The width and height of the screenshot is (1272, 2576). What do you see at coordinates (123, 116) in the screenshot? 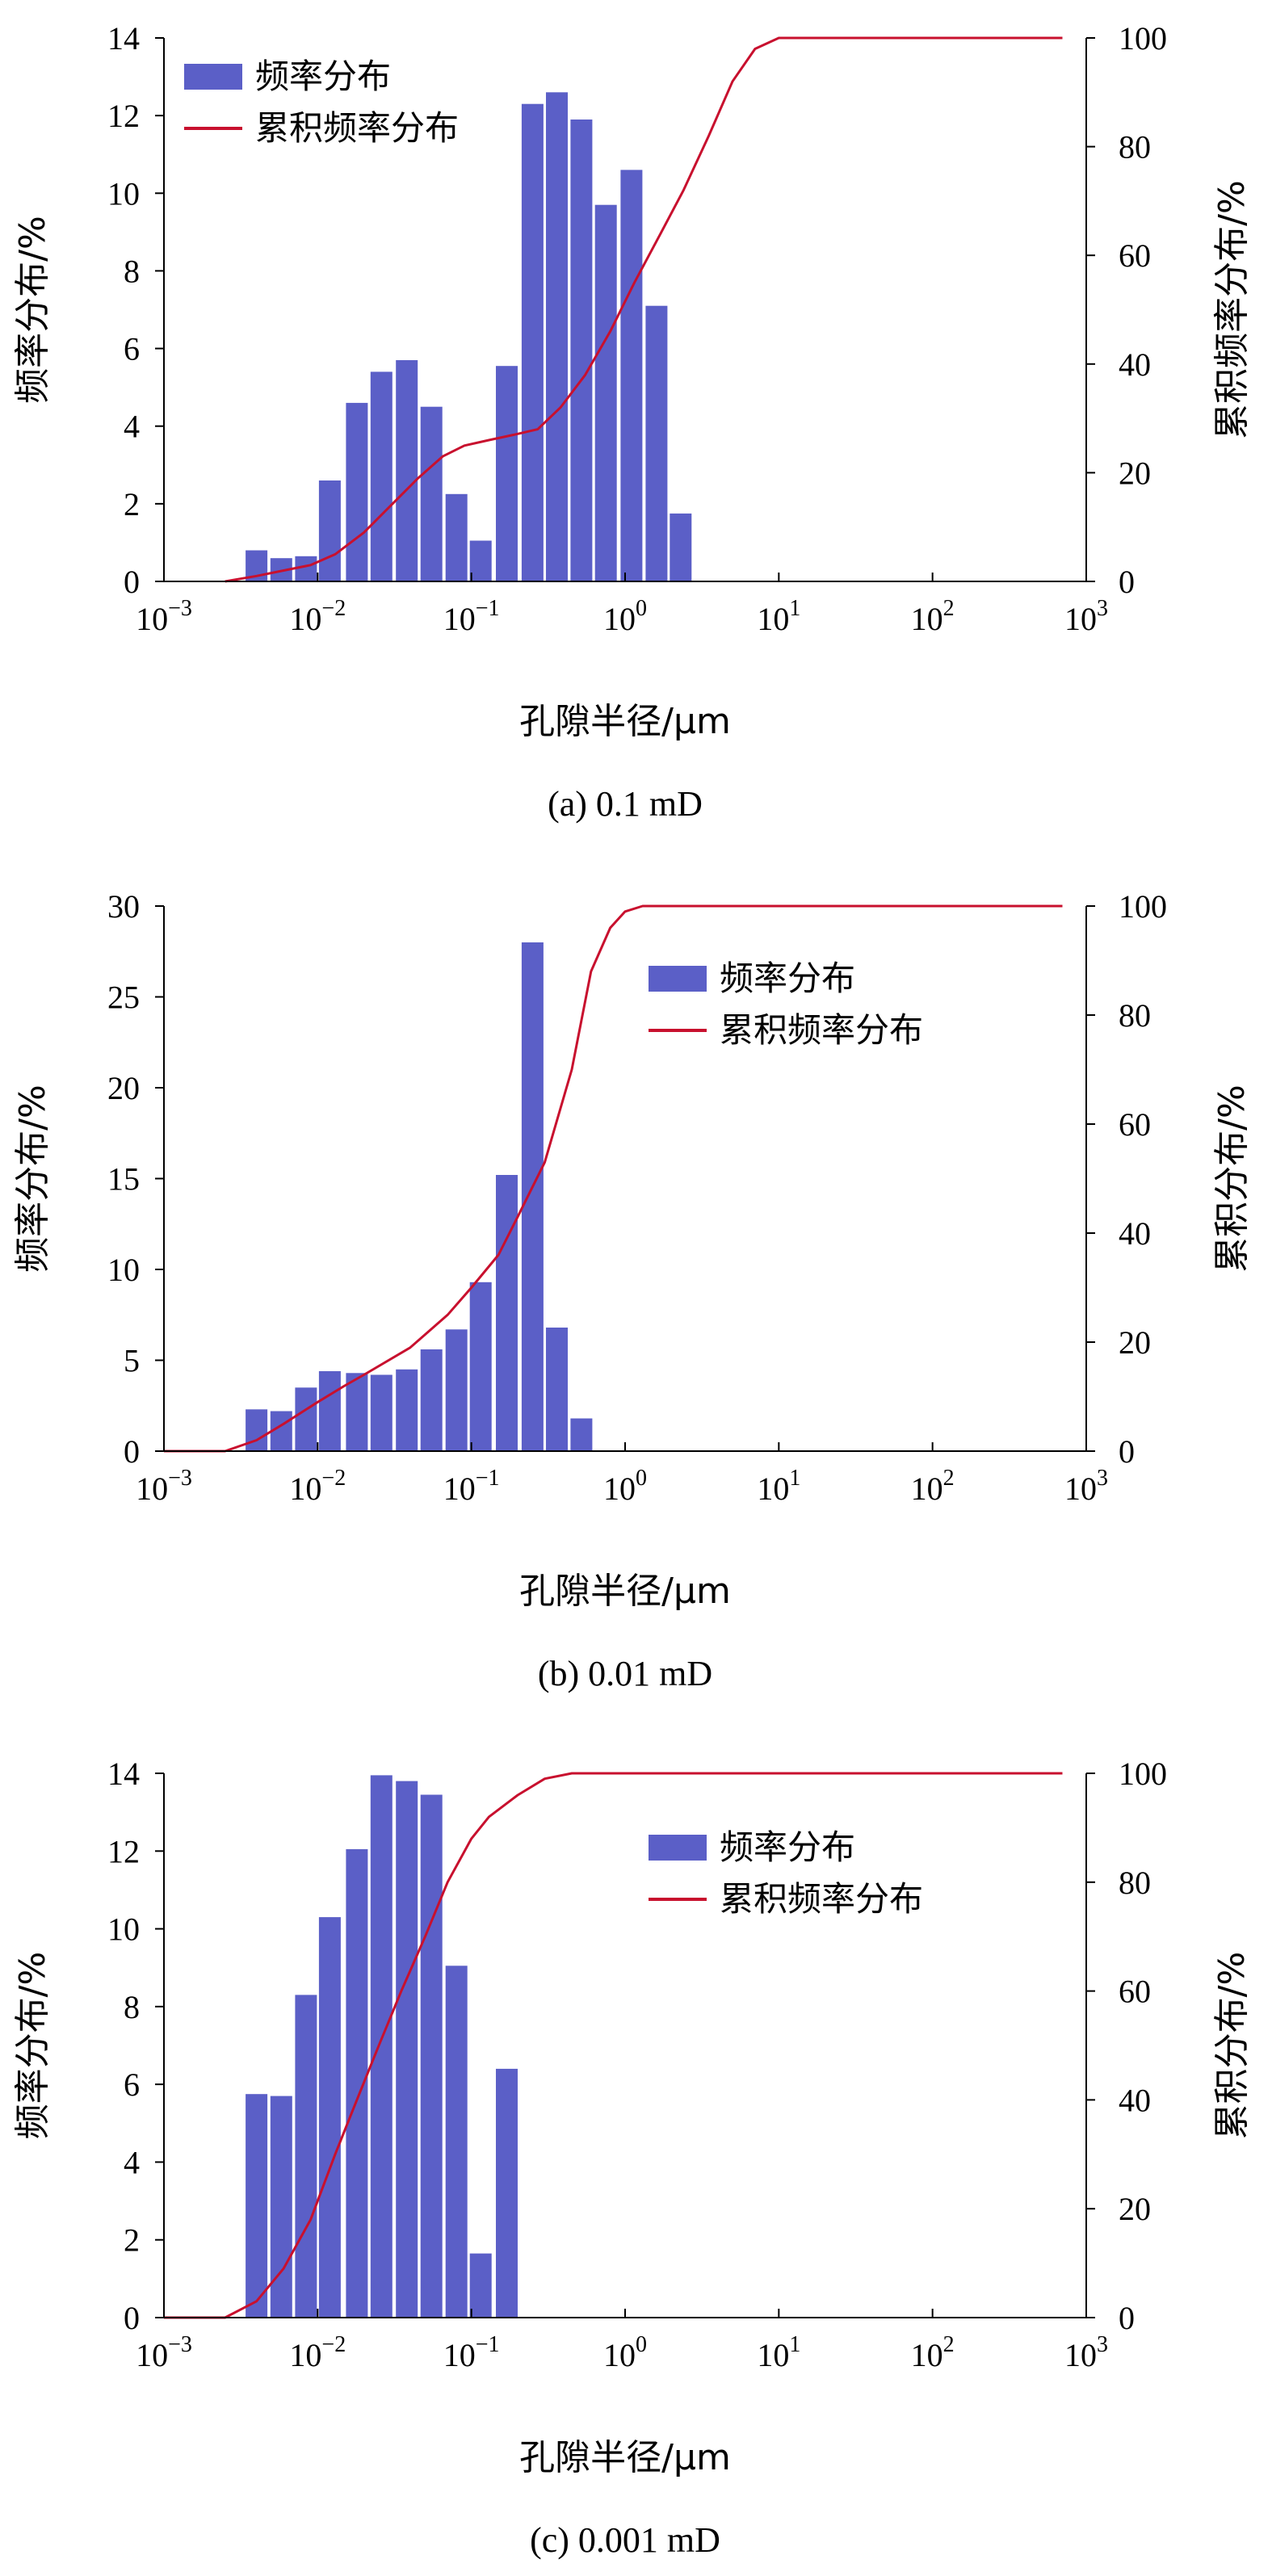
I see `y-tick-label-left: 12` at bounding box center [123, 116].